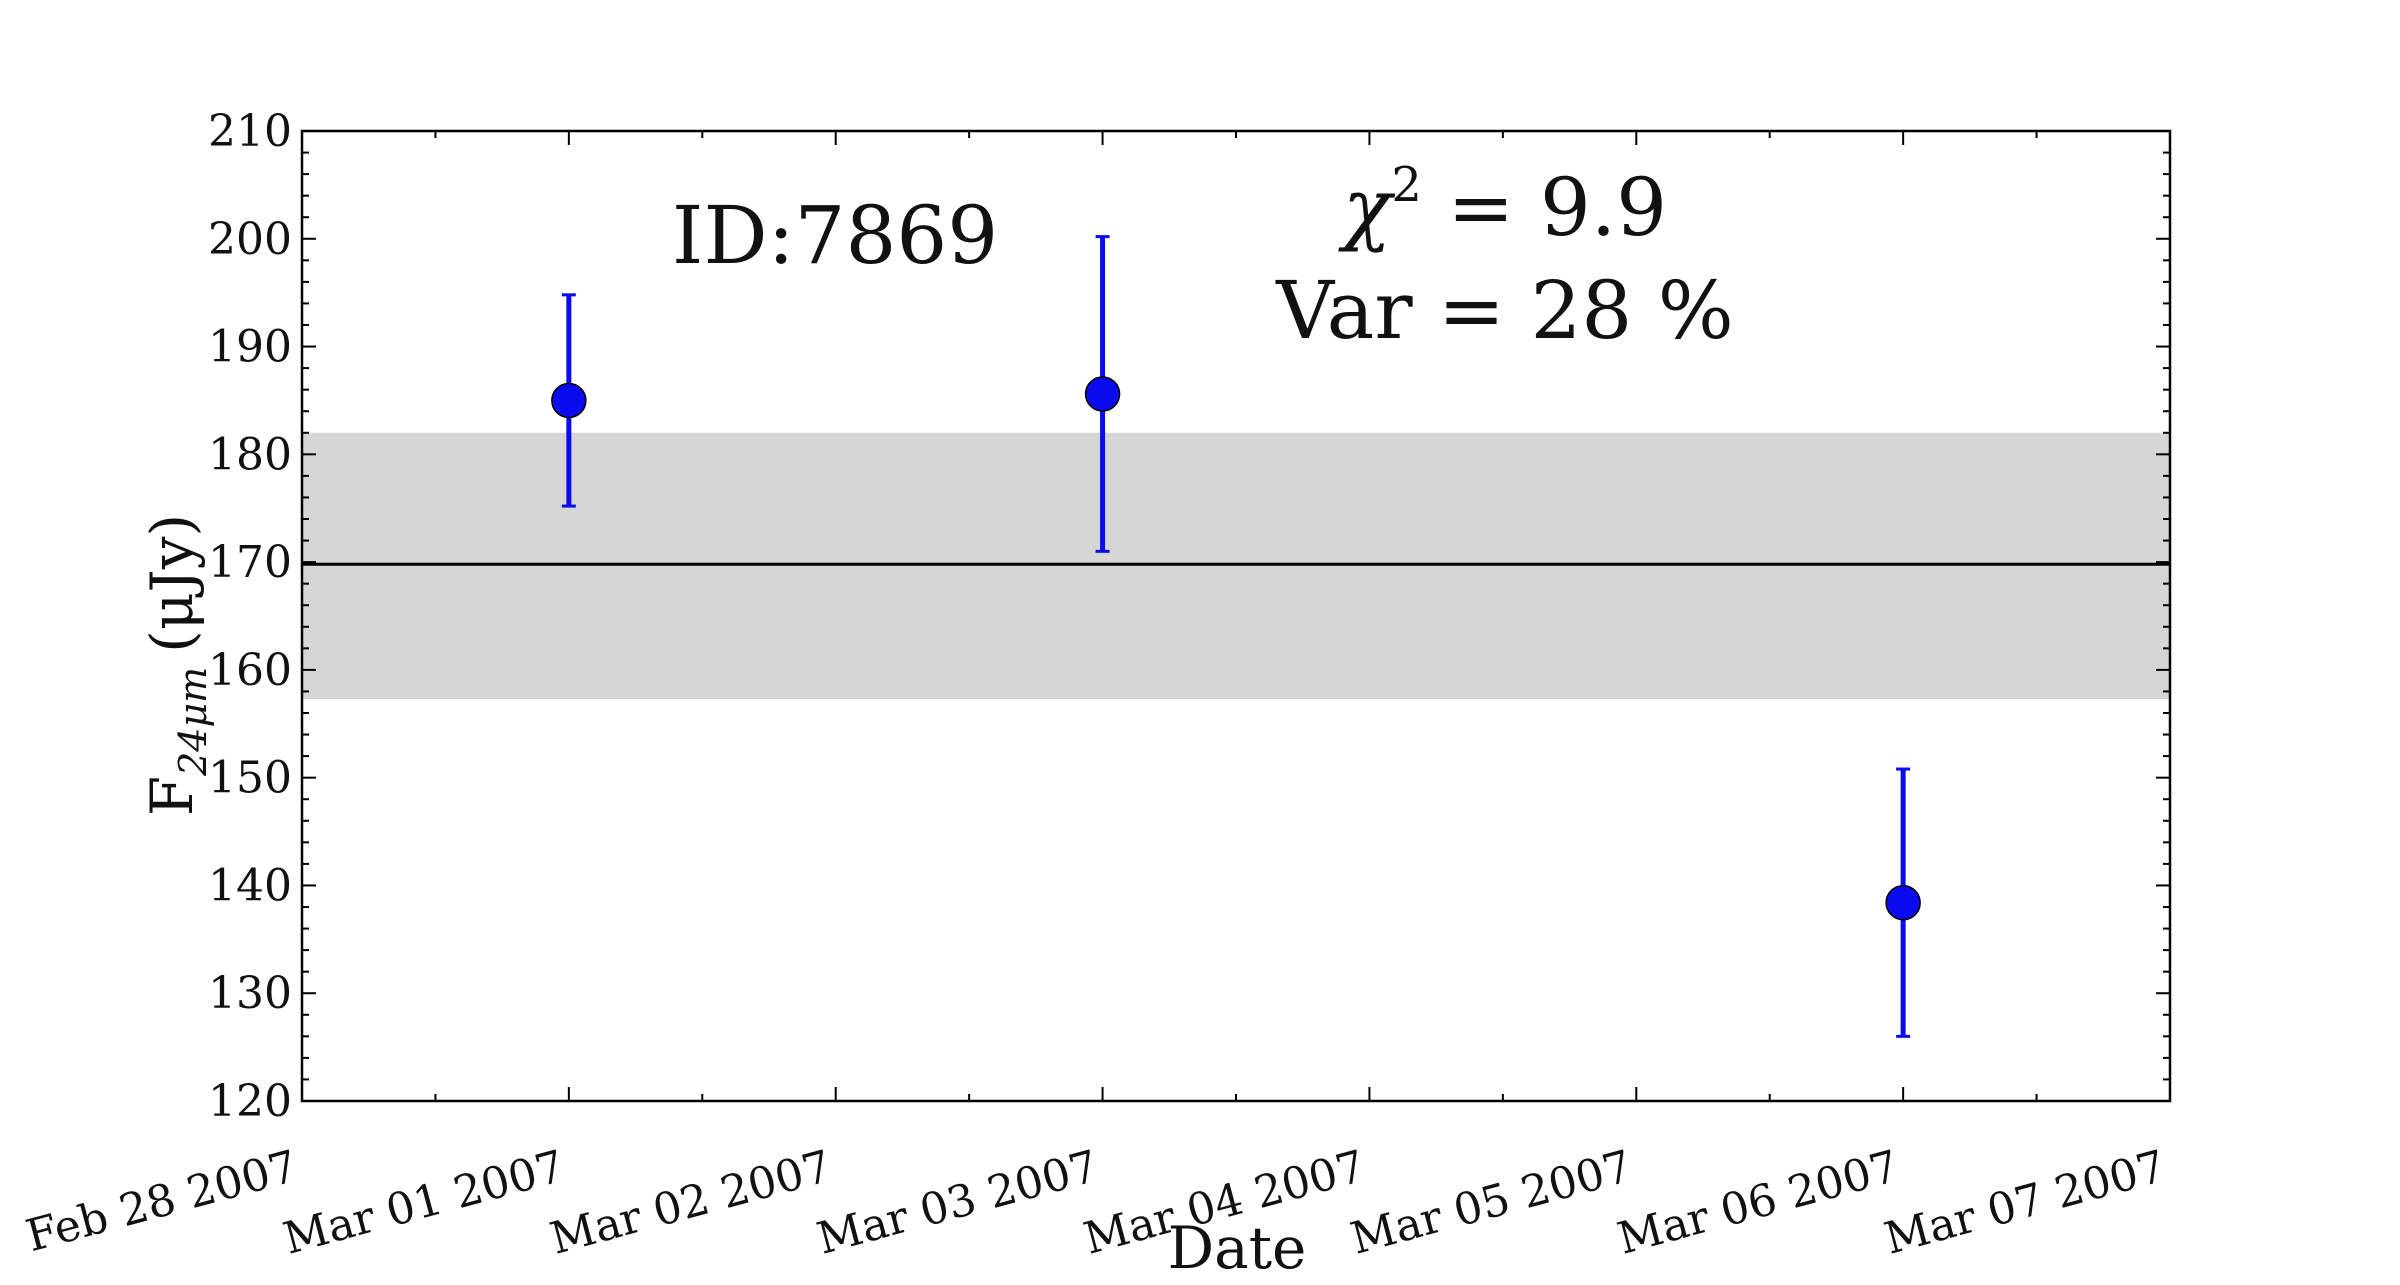 This screenshot has width=2400, height=1285. What do you see at coordinates (2025, 1203) in the screenshot?
I see `x-tick-label: Mar 07 2007` at bounding box center [2025, 1203].